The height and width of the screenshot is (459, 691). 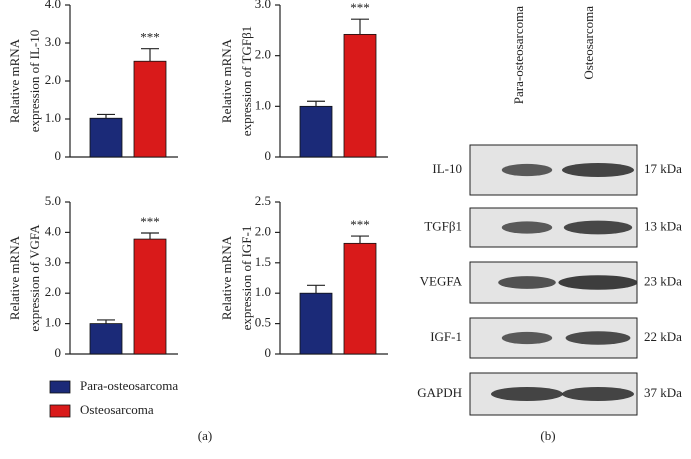 I want to click on lane-label: Para-osteosarcoma, so click(x=518, y=55).